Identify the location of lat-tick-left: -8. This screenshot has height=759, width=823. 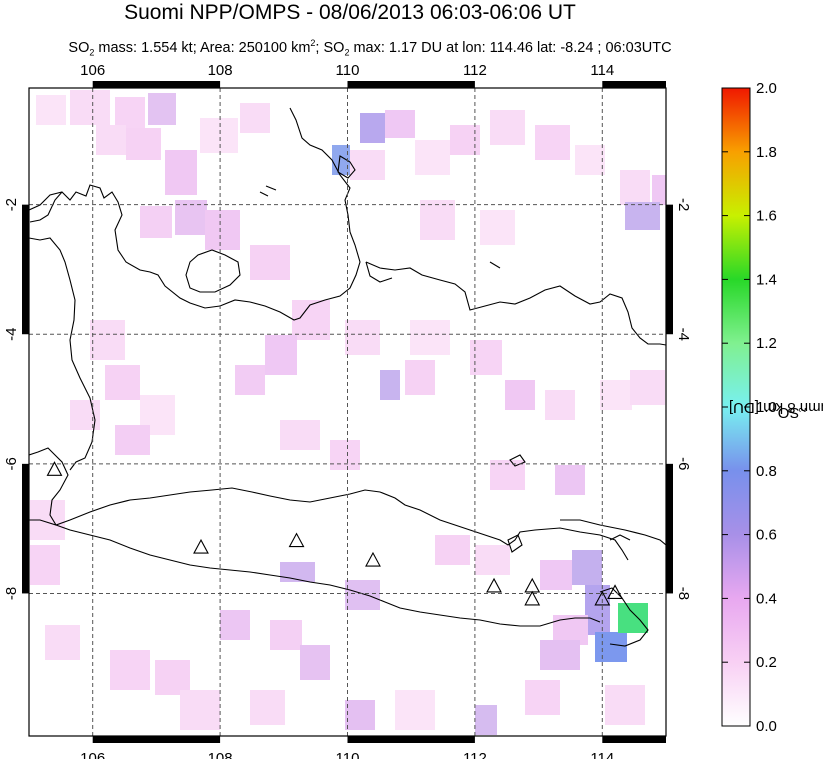
(11, 593).